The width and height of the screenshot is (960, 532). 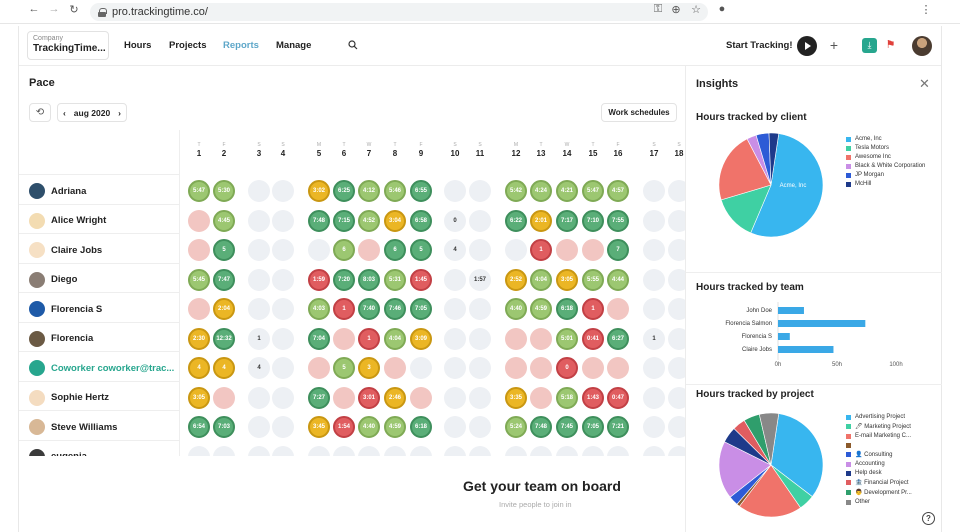 What do you see at coordinates (421, 309) in the screenshot?
I see `day-cell: 7:05` at bounding box center [421, 309].